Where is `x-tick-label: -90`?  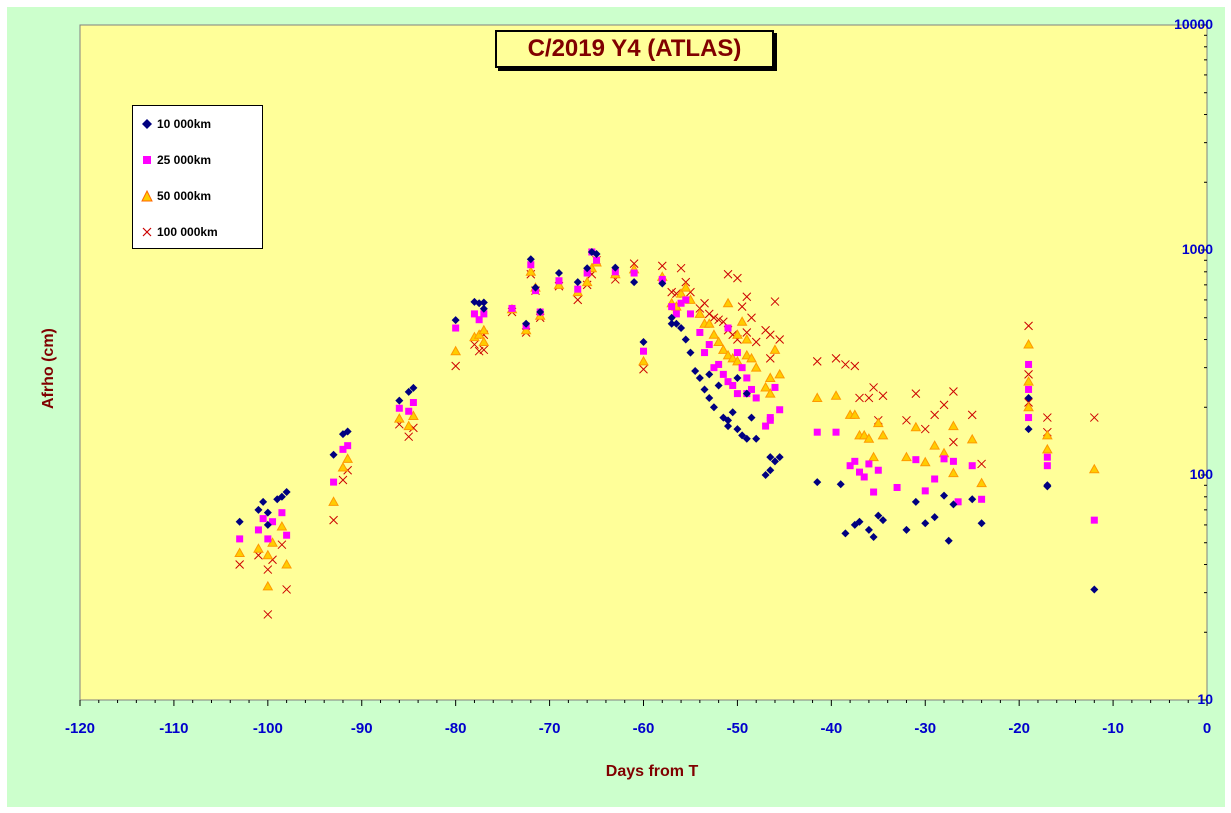 x-tick-label: -90 is located at coordinates (361, 728).